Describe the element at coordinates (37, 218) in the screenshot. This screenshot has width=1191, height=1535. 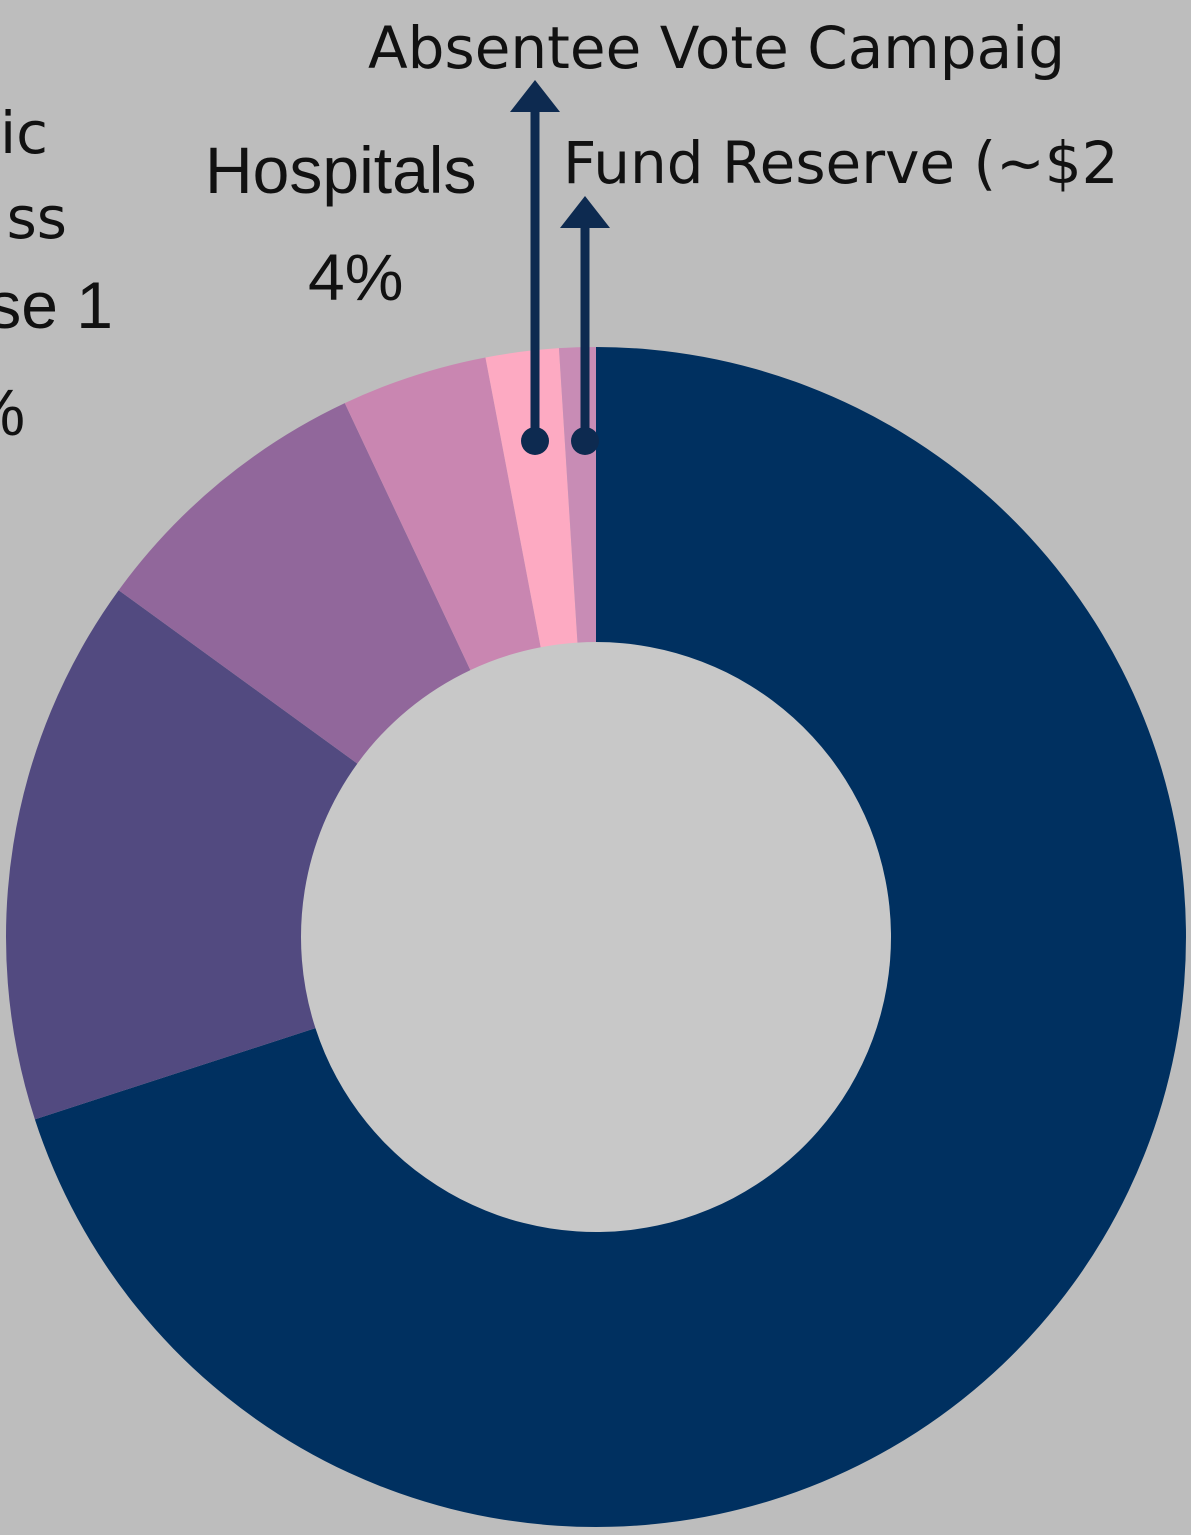
I see `annotation-line: ss` at that location.